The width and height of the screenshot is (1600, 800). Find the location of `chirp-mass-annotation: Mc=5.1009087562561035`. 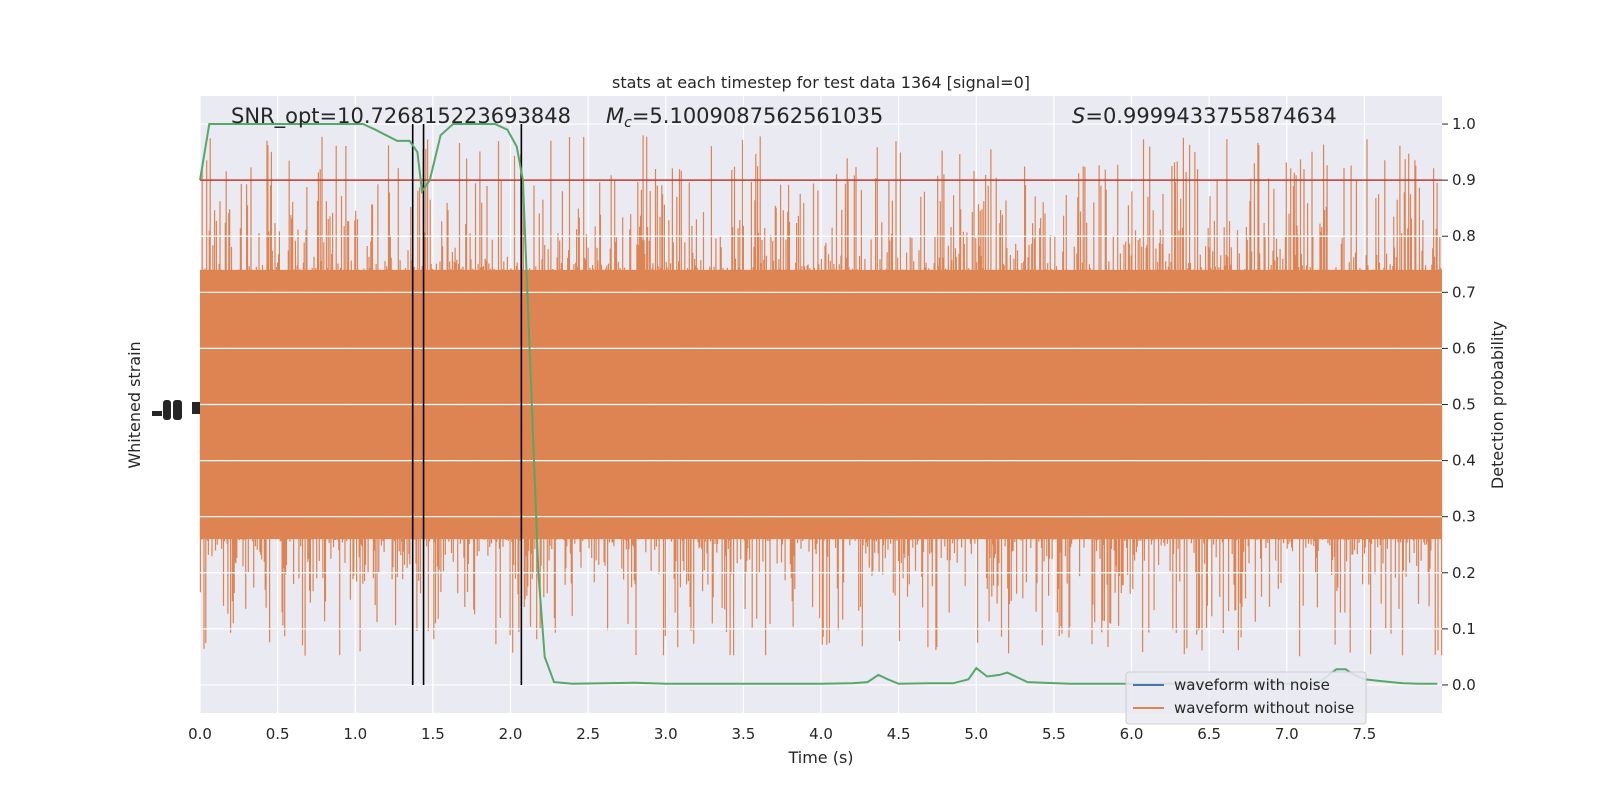

chirp-mass-annotation: Mc=5.1009087562561035 is located at coordinates (744, 117).